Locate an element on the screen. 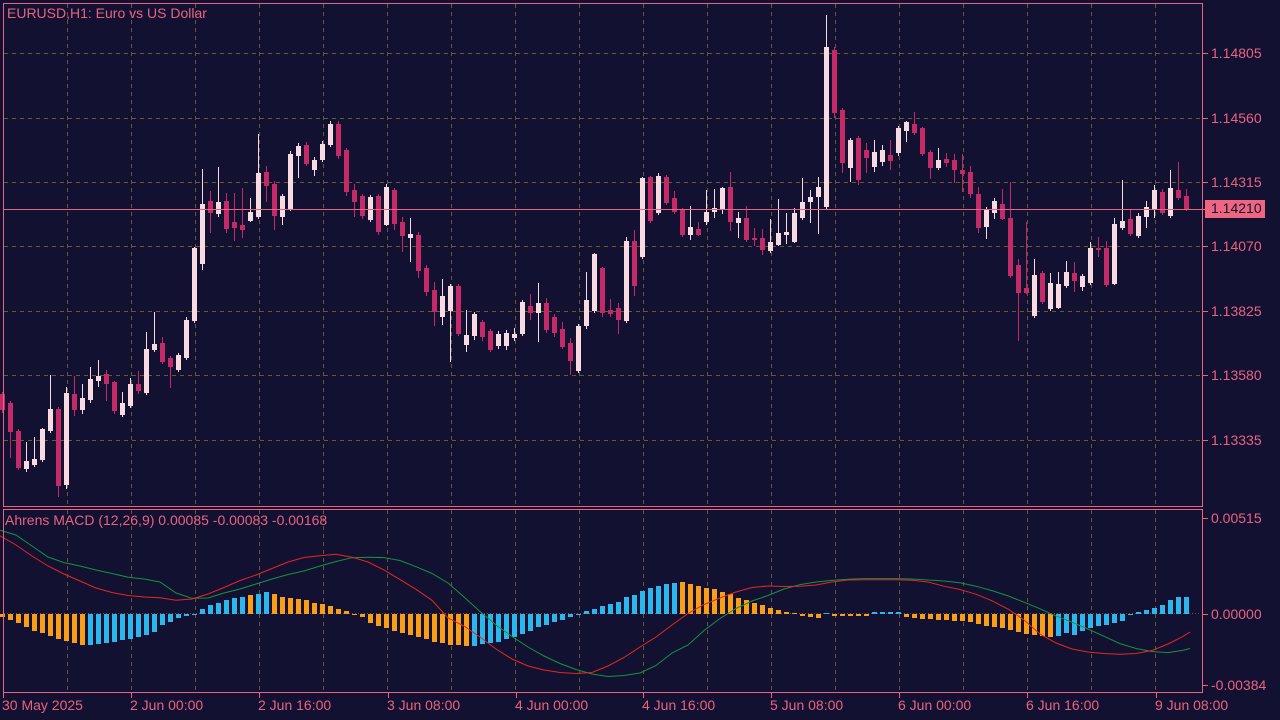  svg-text: 6 Jun 00:00 is located at coordinates (934, 705).